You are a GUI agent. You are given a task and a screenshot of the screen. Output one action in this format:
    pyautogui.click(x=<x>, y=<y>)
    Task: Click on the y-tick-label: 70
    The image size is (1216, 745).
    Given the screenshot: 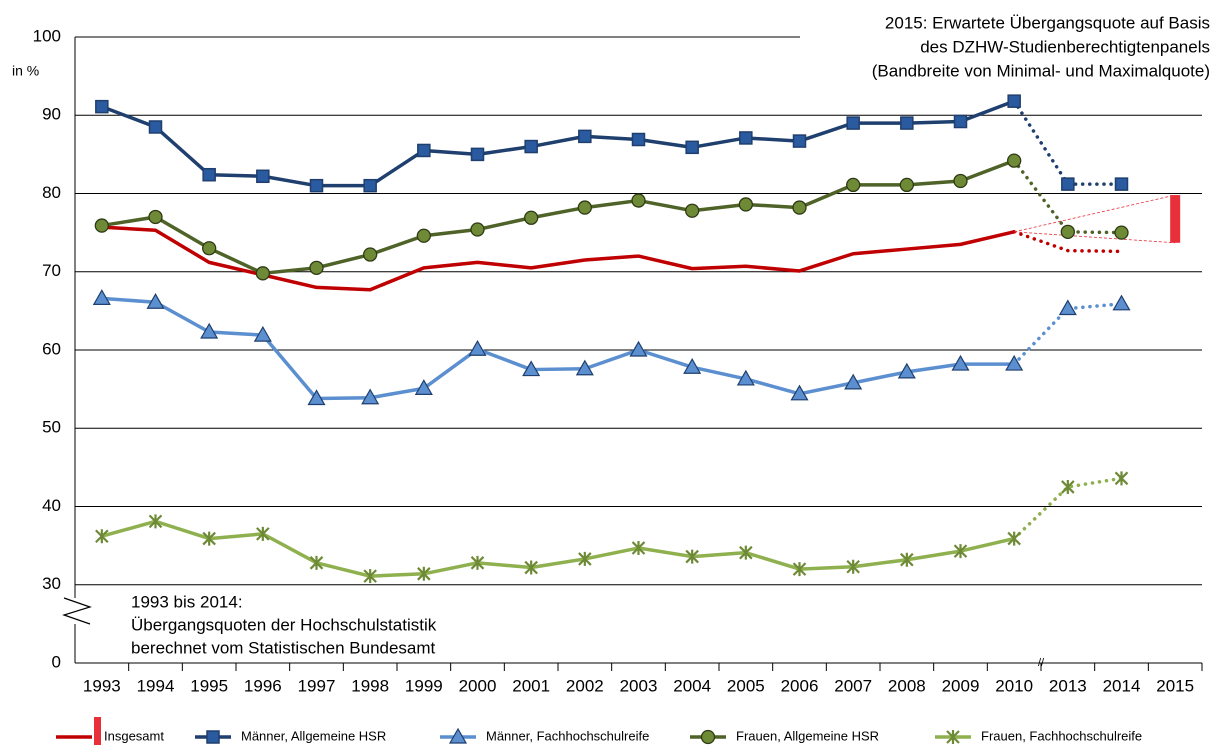 What is the action you would take?
    pyautogui.click(x=51, y=270)
    